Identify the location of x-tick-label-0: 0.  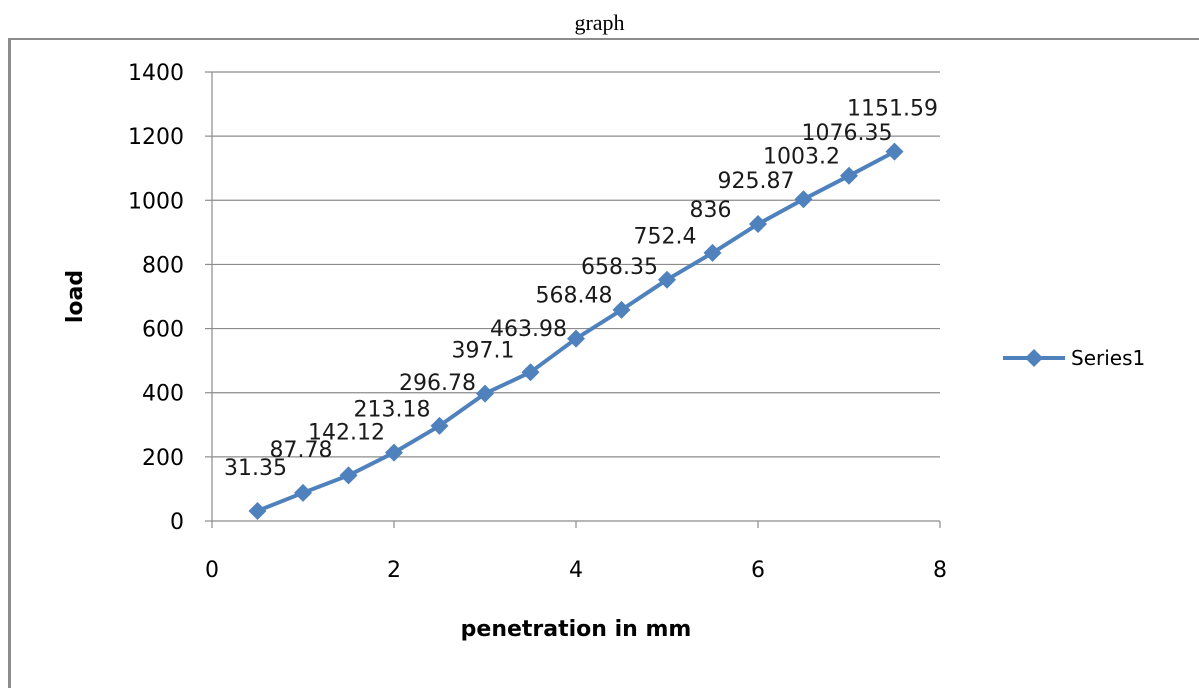
(212, 570).